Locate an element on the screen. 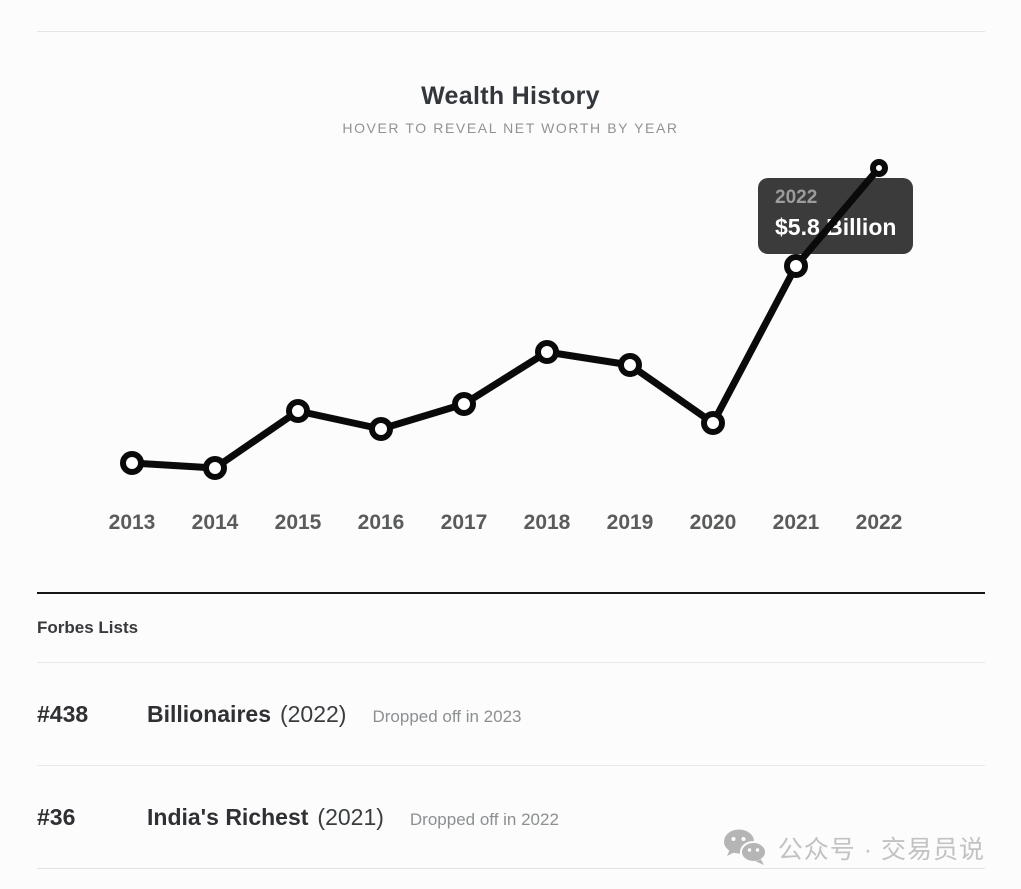 This screenshot has width=1021, height=889. list-rank: #438 is located at coordinates (63, 714).